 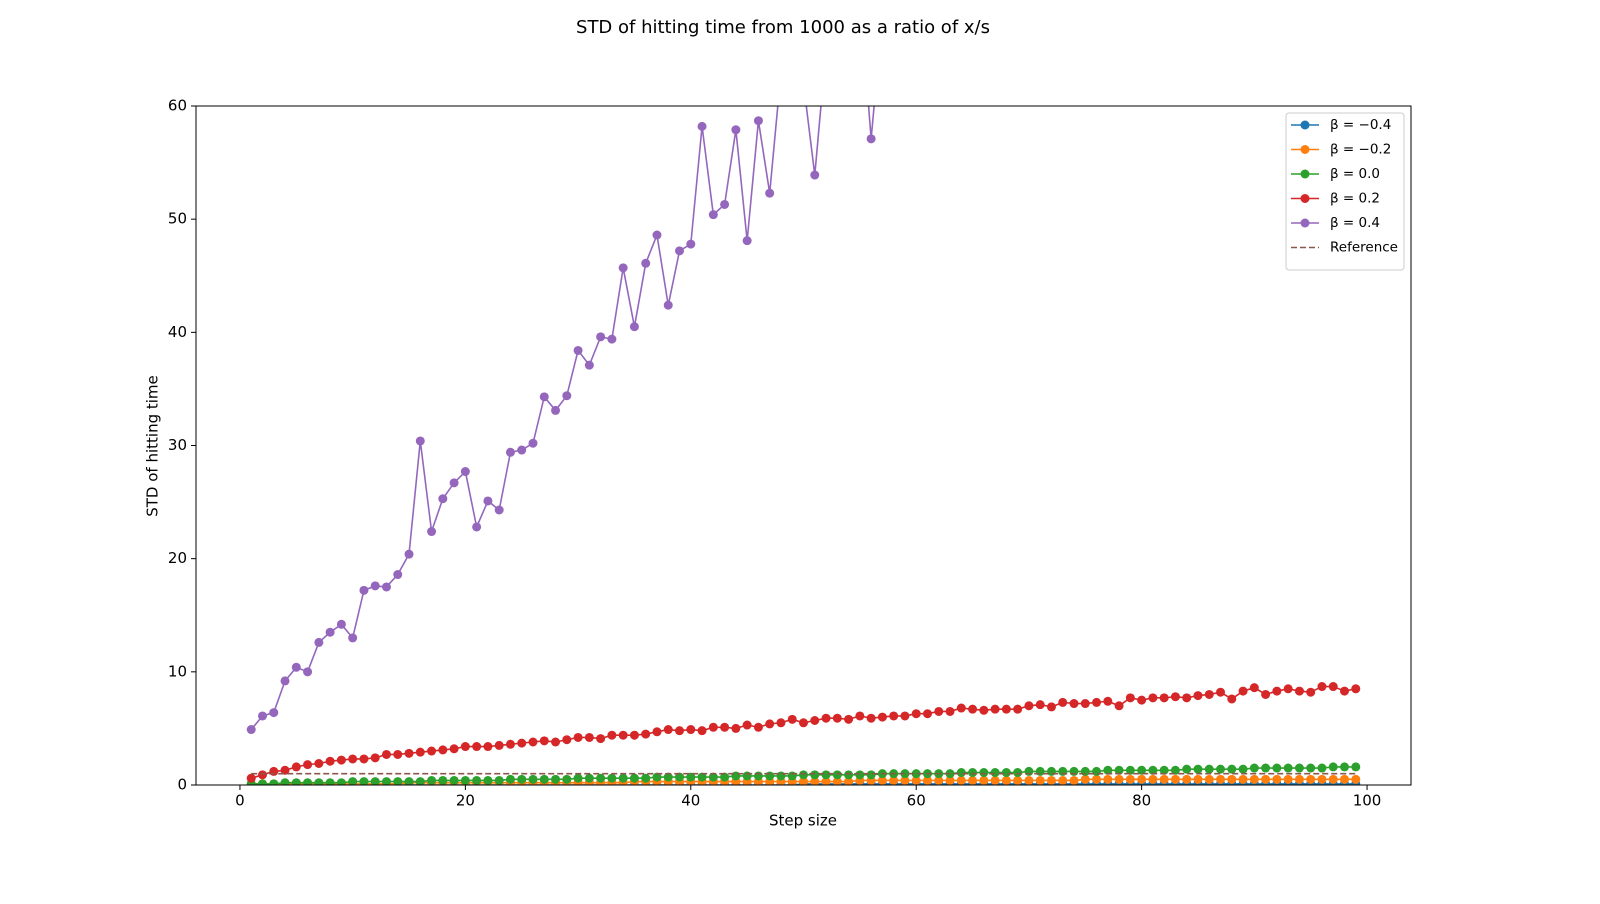 What do you see at coordinates (1360, 125) in the screenshot?
I see `legend-label: β = −0.4` at bounding box center [1360, 125].